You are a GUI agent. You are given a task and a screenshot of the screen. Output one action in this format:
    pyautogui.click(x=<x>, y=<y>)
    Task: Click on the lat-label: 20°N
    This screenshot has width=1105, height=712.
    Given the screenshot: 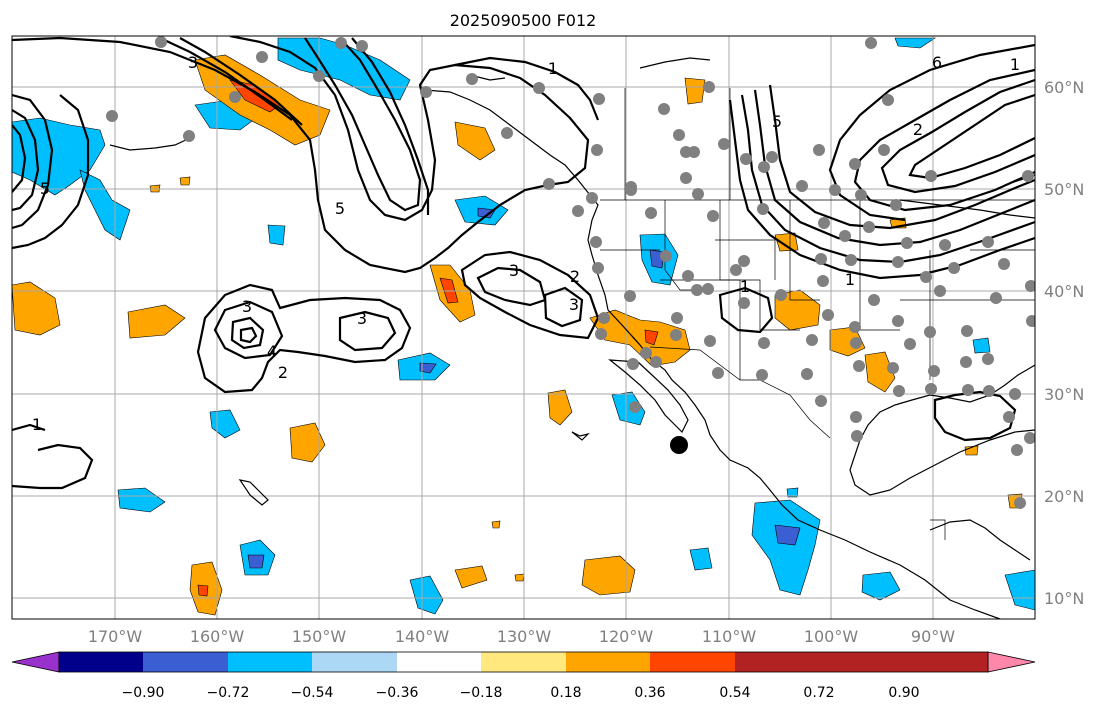 What is the action you would take?
    pyautogui.click(x=1064, y=496)
    